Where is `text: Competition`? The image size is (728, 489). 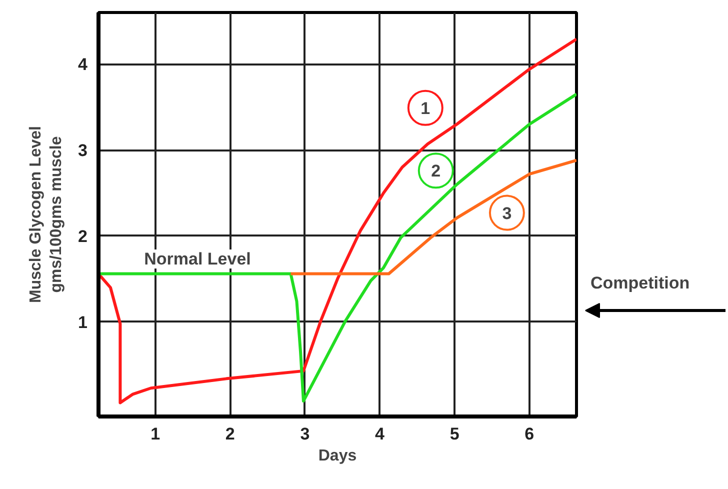
text: Competition is located at coordinates (640, 283).